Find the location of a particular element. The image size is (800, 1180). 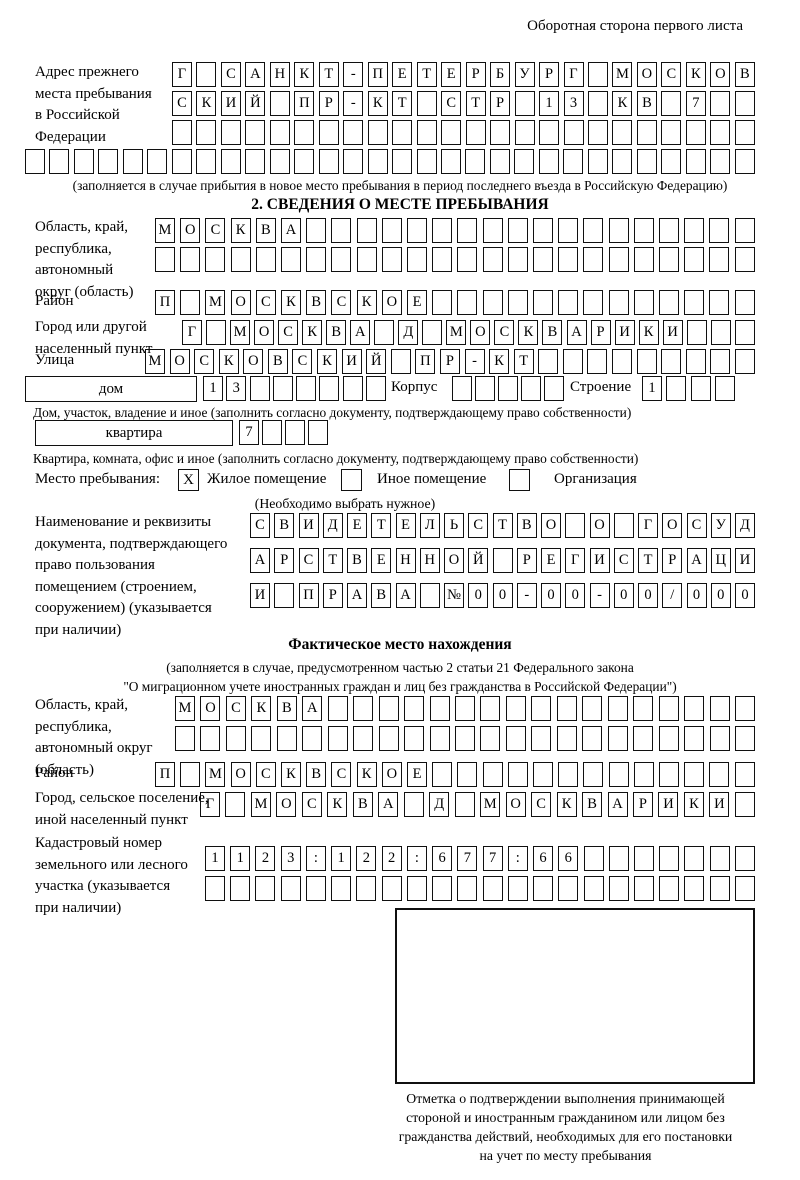

form-cell: А is located at coordinates (576, 332).